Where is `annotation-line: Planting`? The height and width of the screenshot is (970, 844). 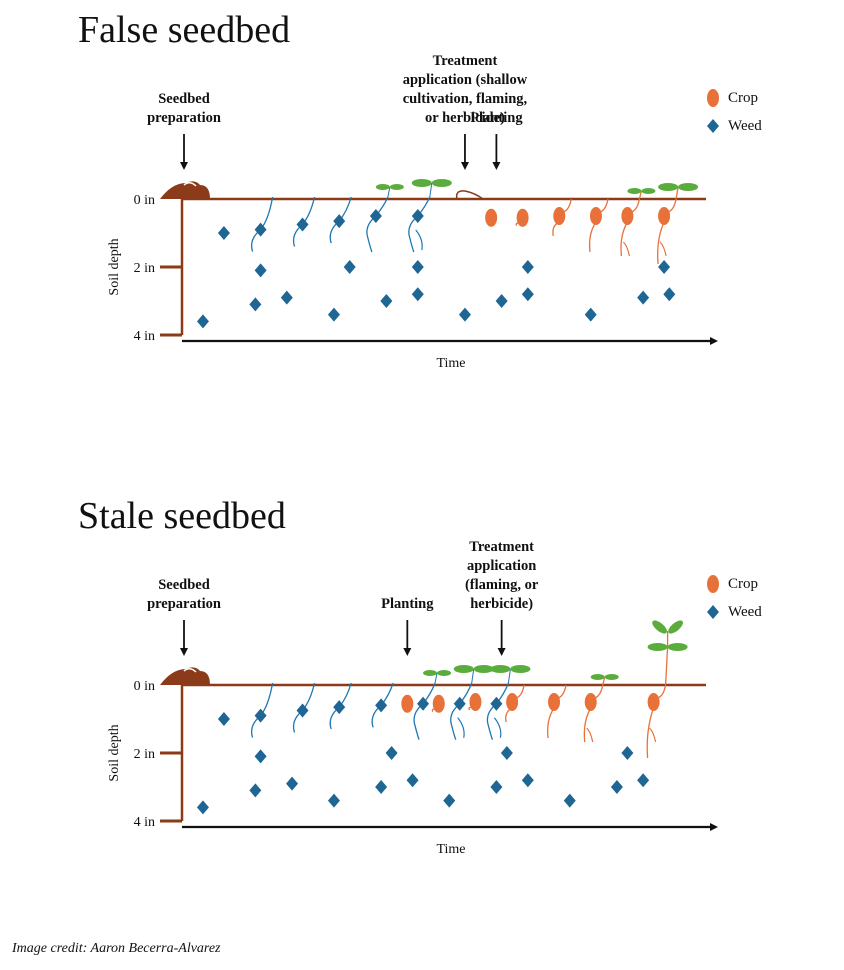 annotation-line: Planting is located at coordinates (496, 118).